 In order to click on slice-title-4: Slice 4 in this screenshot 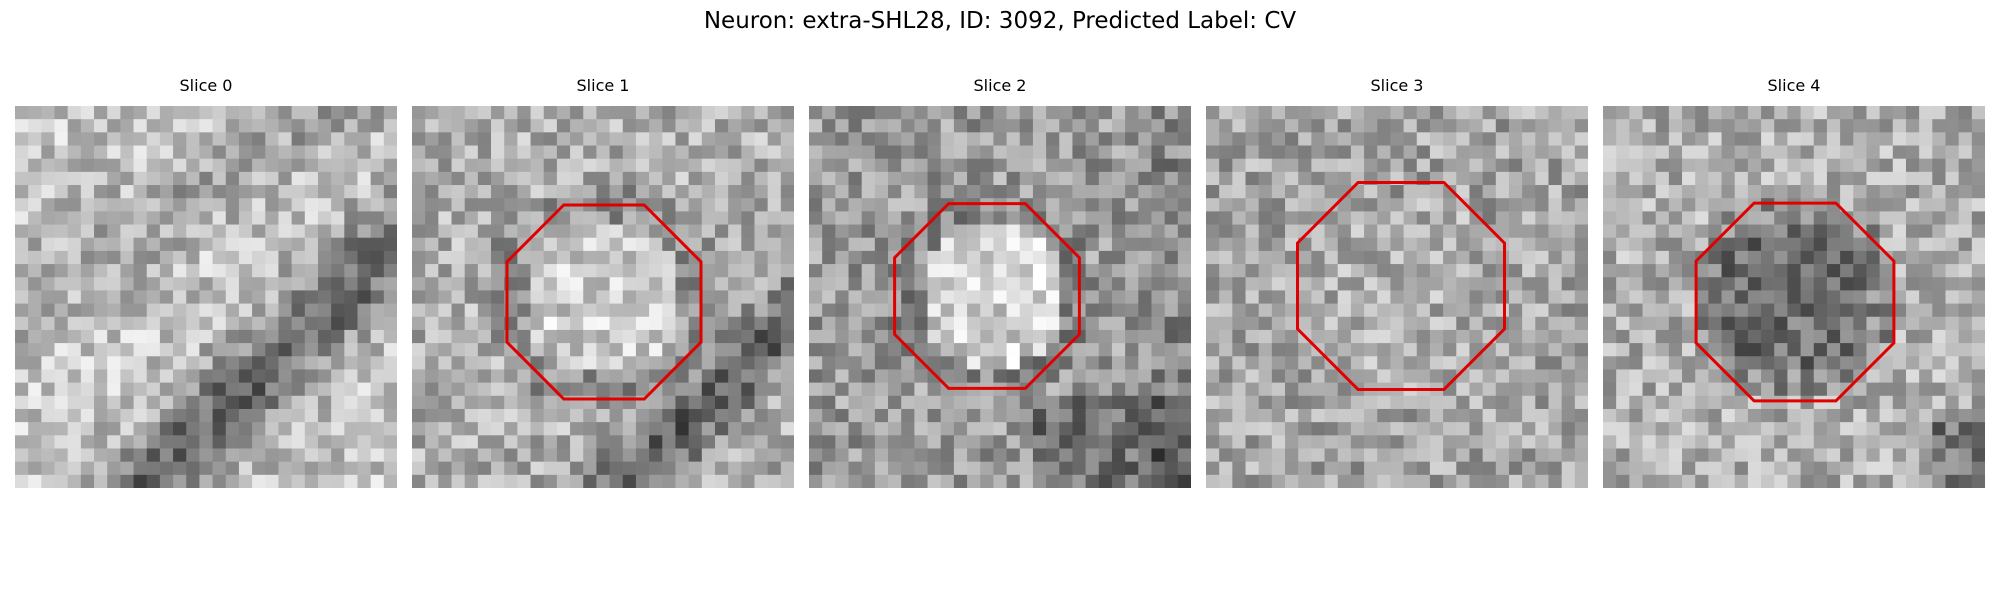, I will do `click(1794, 85)`.